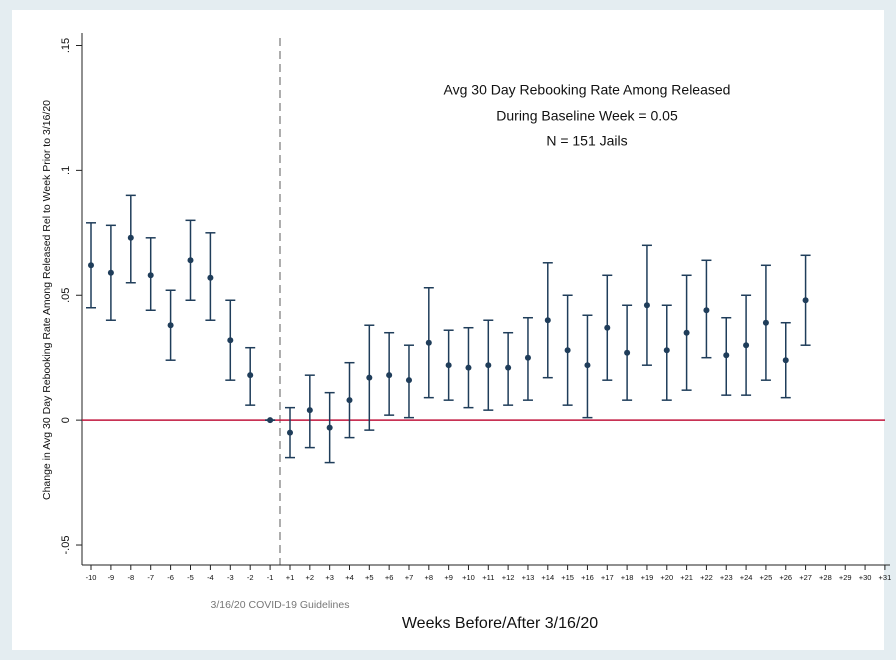 The width and height of the screenshot is (896, 660). What do you see at coordinates (409, 577) in the screenshot?
I see `x-tick-label: +7` at bounding box center [409, 577].